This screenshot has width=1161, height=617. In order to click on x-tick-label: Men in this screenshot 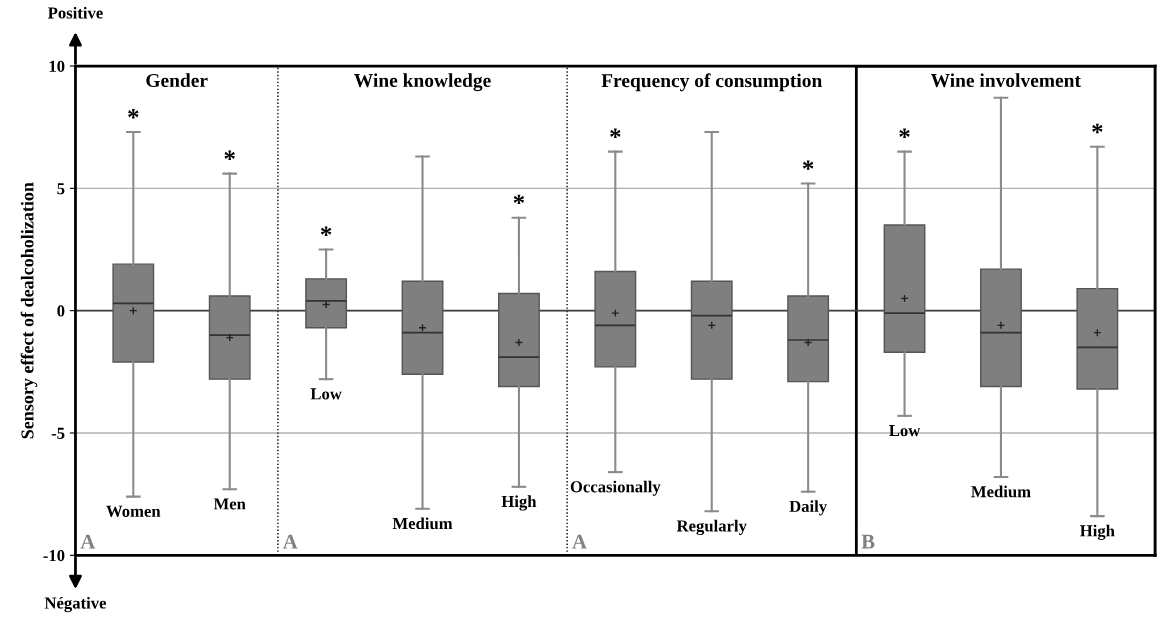, I will do `click(229, 504)`.